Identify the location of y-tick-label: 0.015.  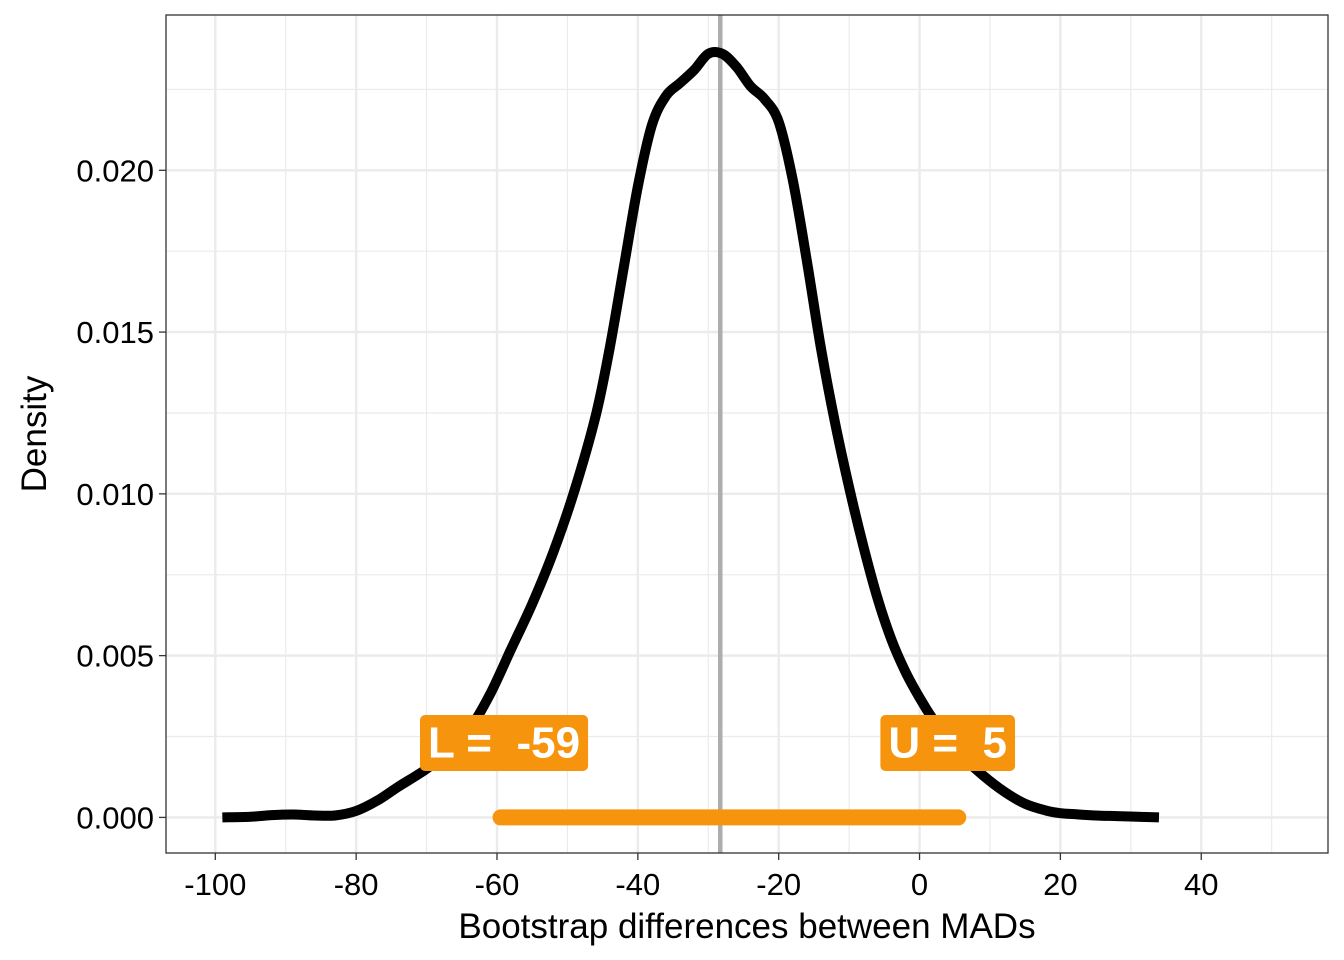
(115, 332).